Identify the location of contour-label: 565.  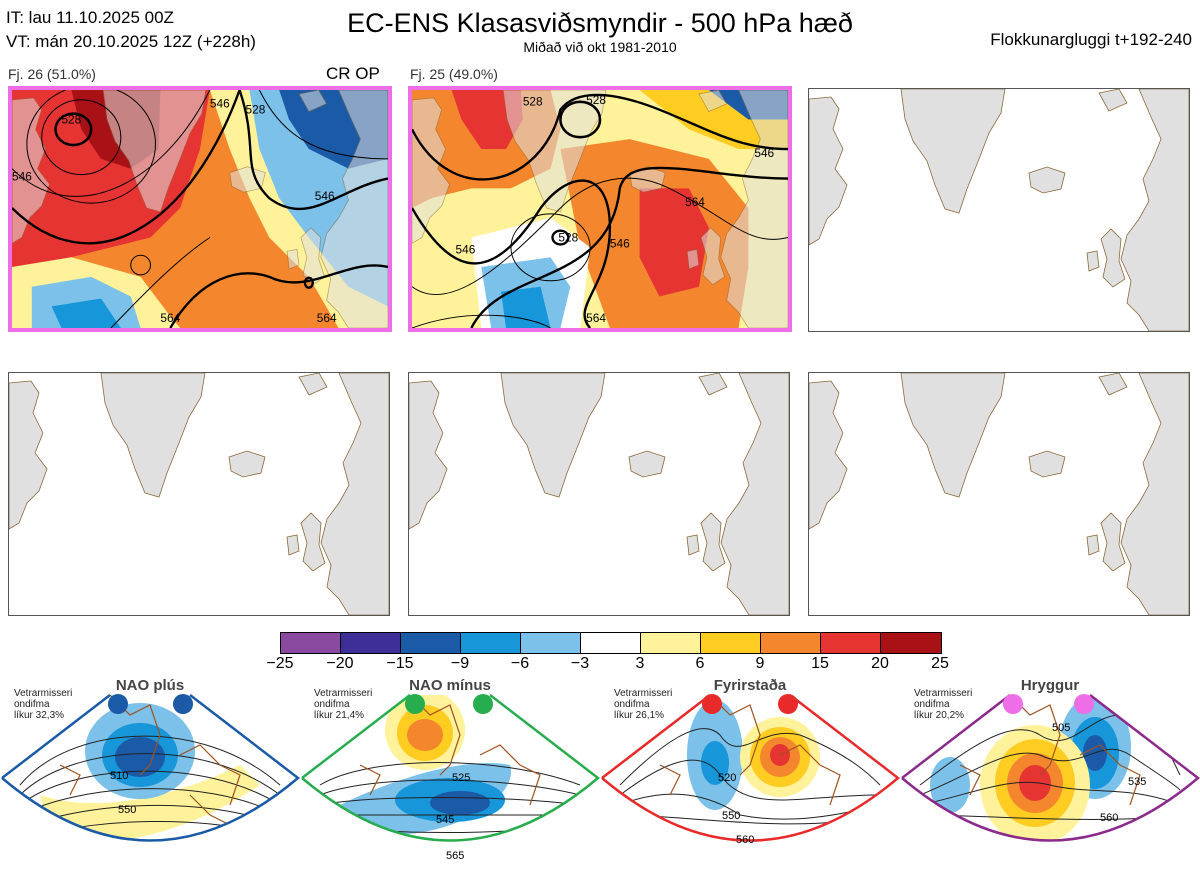
(455, 856).